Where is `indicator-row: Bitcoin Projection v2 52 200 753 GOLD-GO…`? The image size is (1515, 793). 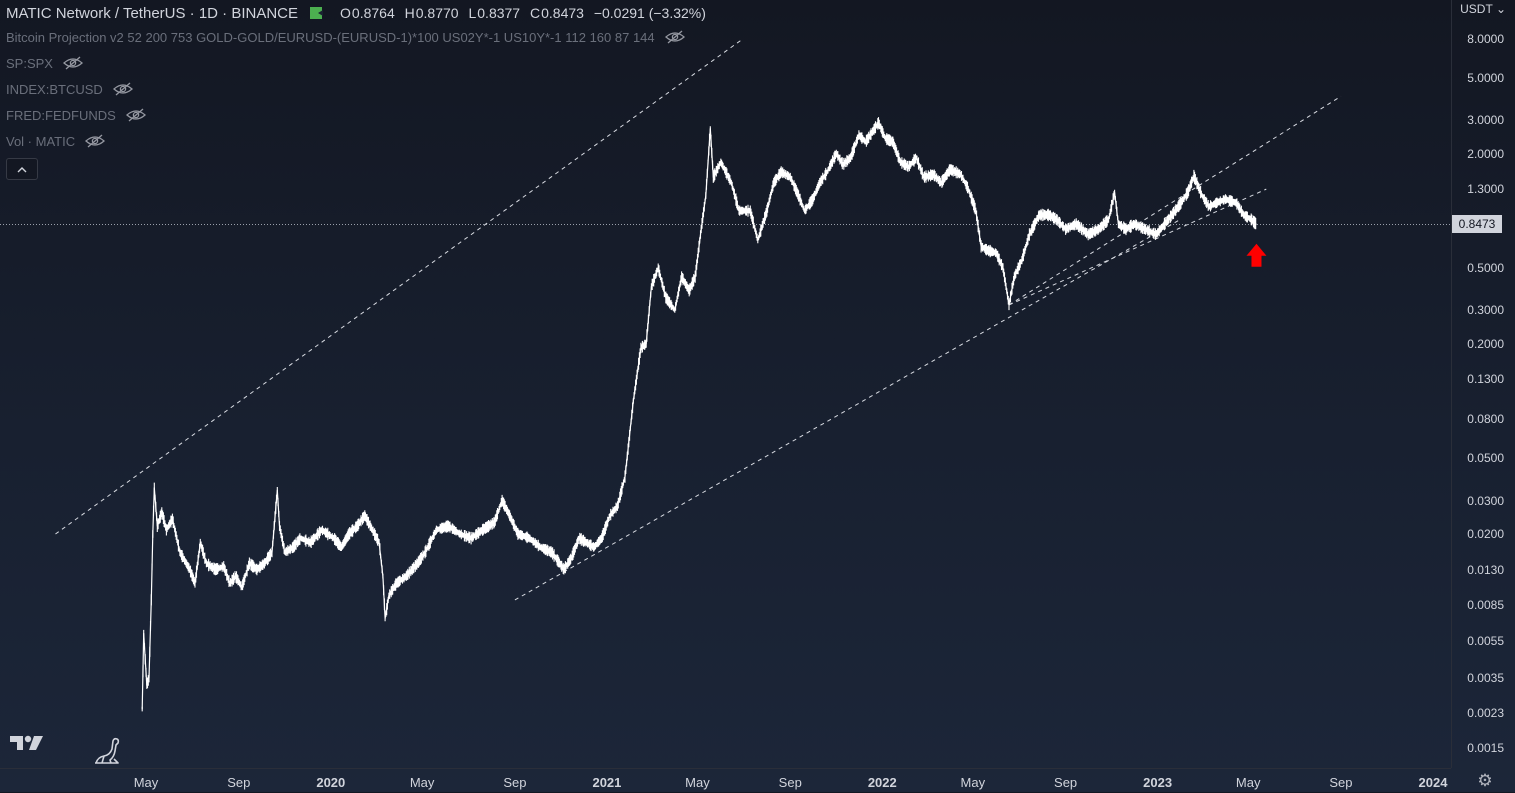
indicator-row: Bitcoin Projection v2 52 200 753 GOLD-GO… is located at coordinates (356, 37).